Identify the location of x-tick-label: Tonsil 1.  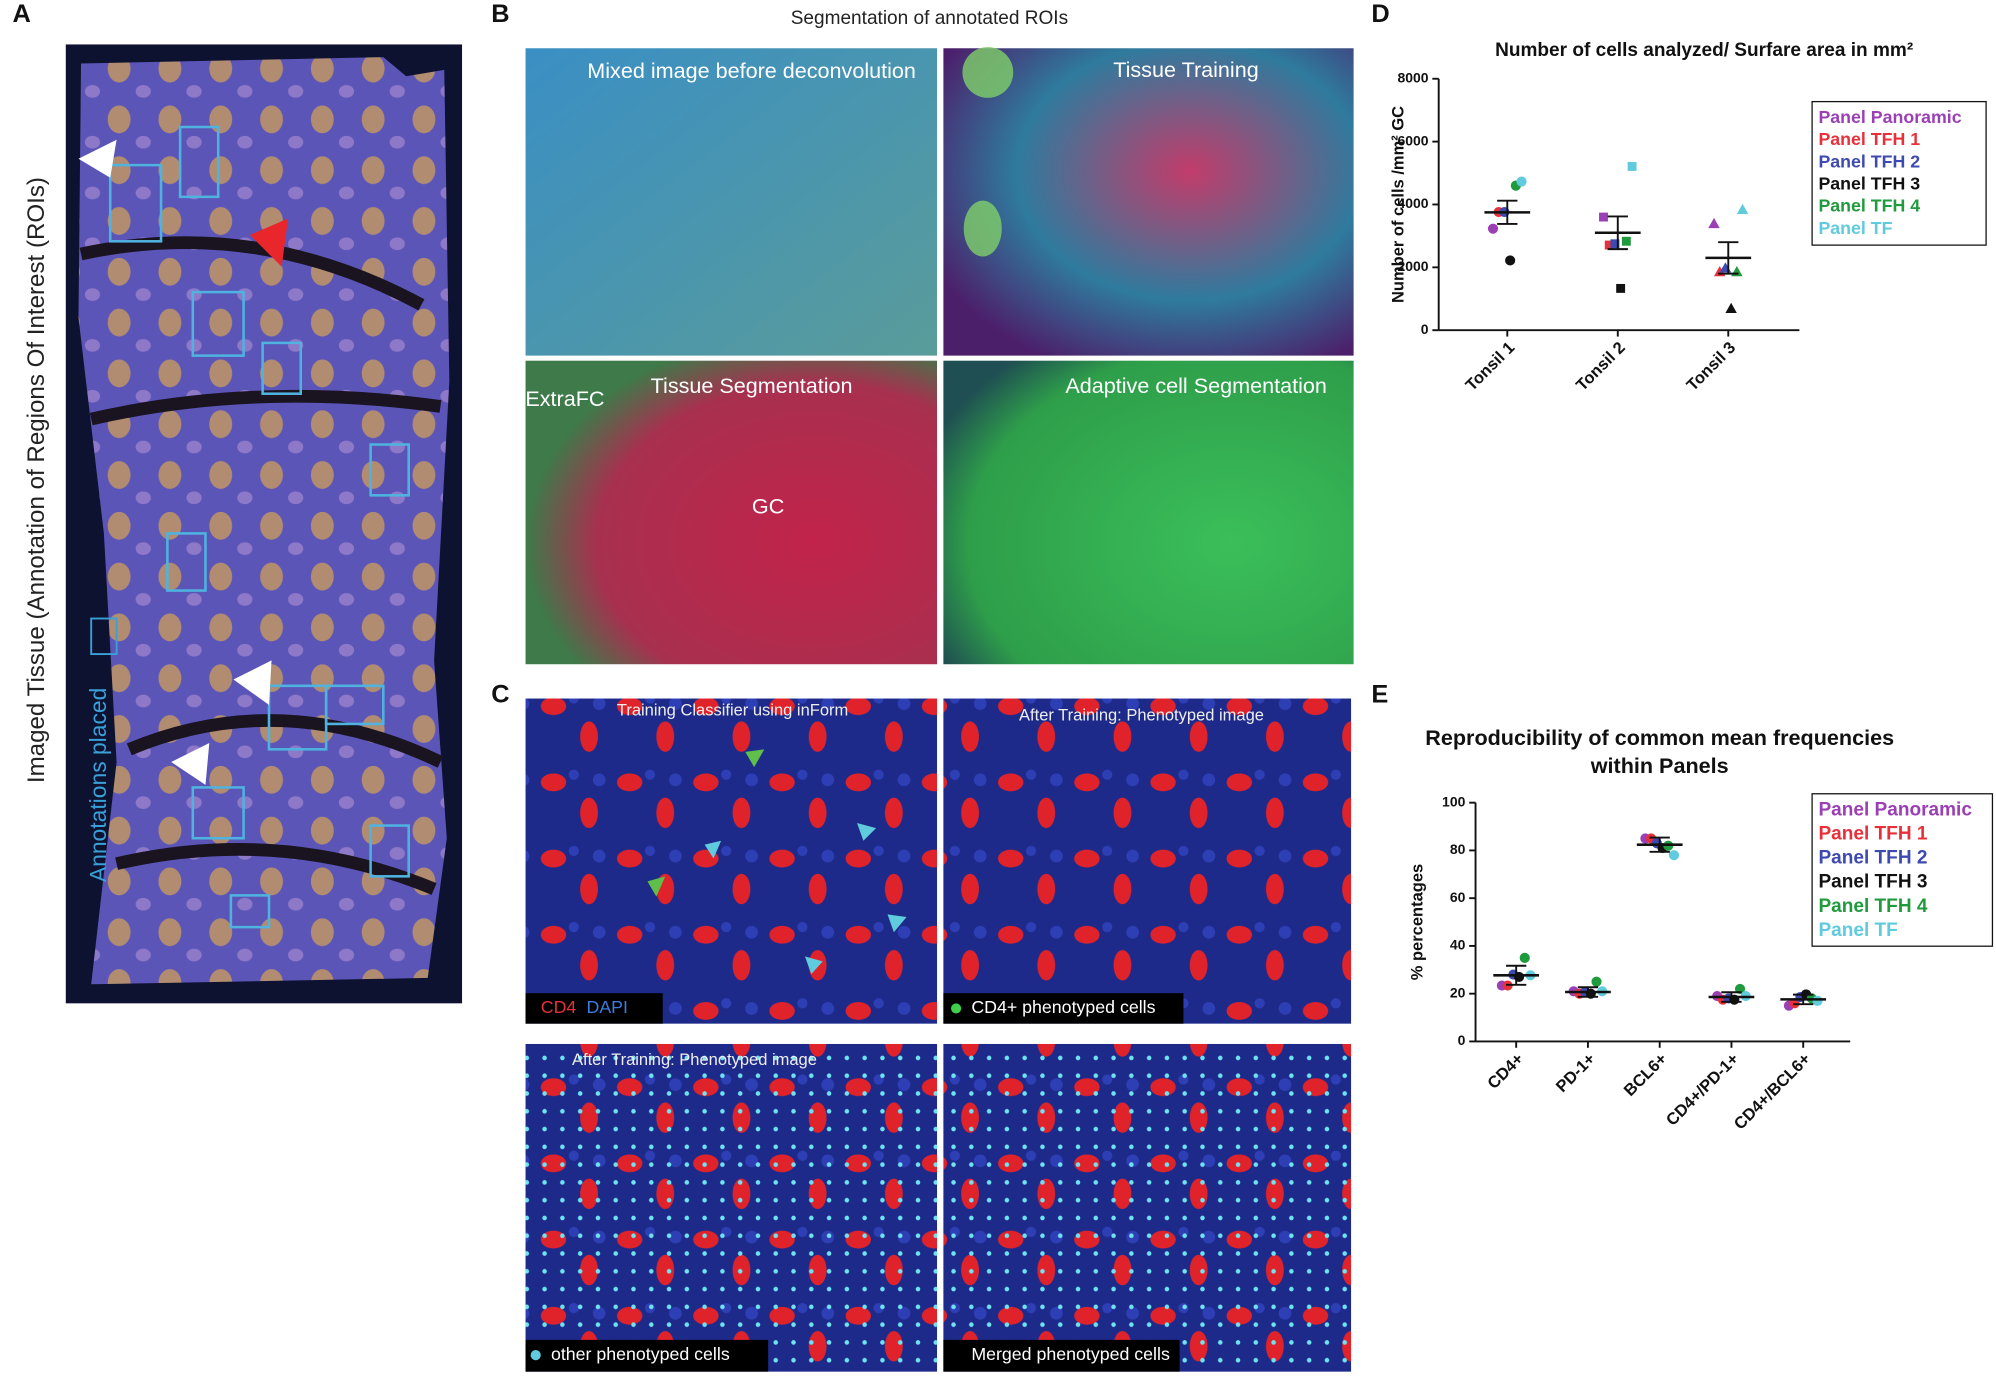
(1490, 367).